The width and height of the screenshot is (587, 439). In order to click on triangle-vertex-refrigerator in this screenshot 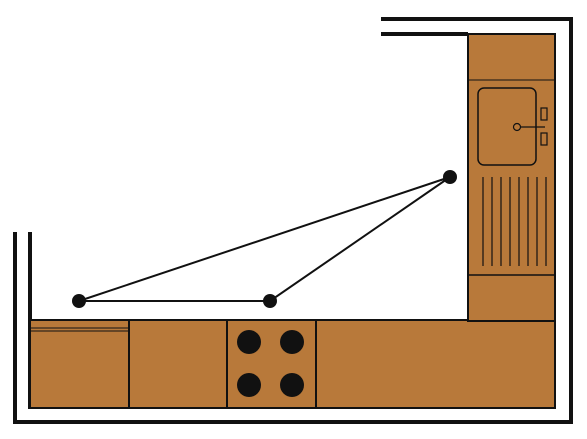, I will do `click(79, 301)`.